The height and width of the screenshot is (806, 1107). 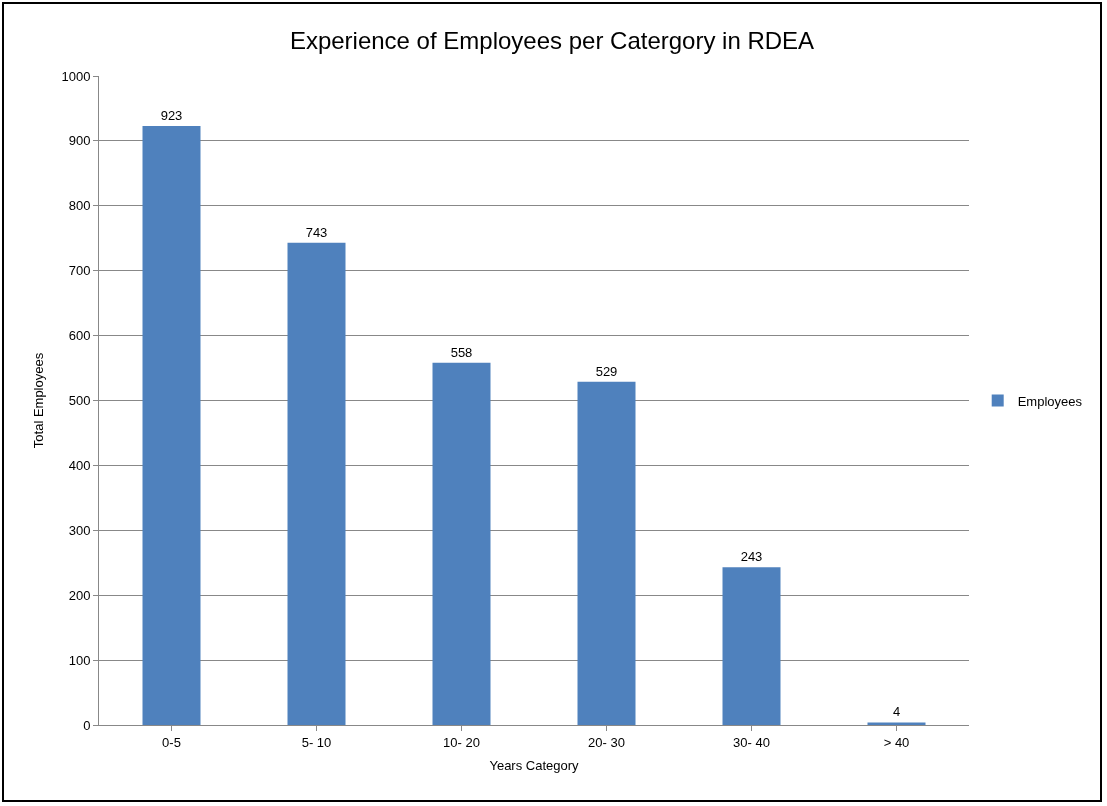 I want to click on x-tick-label: 5- 10, so click(x=316, y=742).